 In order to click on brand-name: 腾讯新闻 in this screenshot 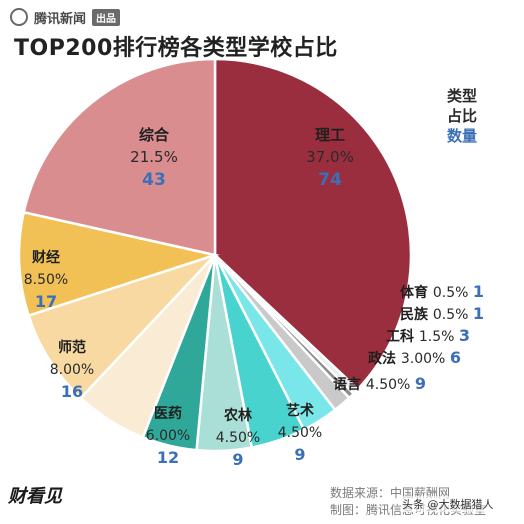, I will do `click(60, 19)`.